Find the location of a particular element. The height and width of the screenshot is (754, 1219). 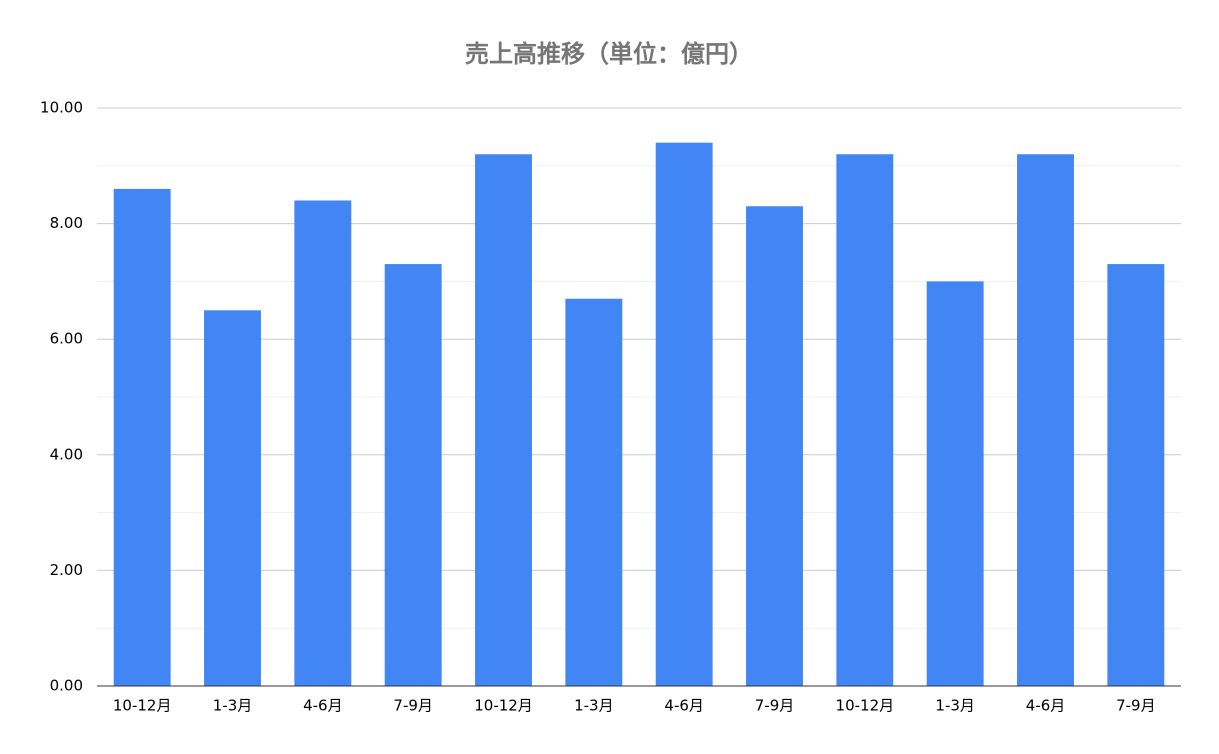

y-tick-label: 10.00 is located at coordinates (61, 108).